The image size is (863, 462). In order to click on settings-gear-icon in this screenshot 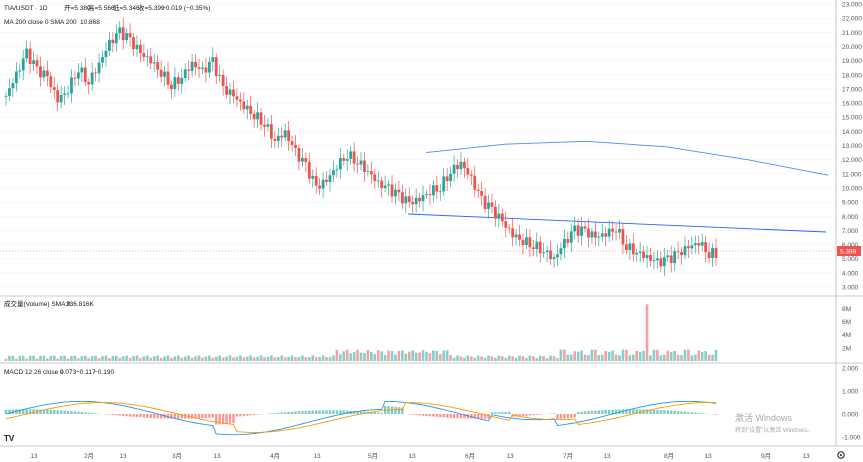, I will do `click(841, 455)`.